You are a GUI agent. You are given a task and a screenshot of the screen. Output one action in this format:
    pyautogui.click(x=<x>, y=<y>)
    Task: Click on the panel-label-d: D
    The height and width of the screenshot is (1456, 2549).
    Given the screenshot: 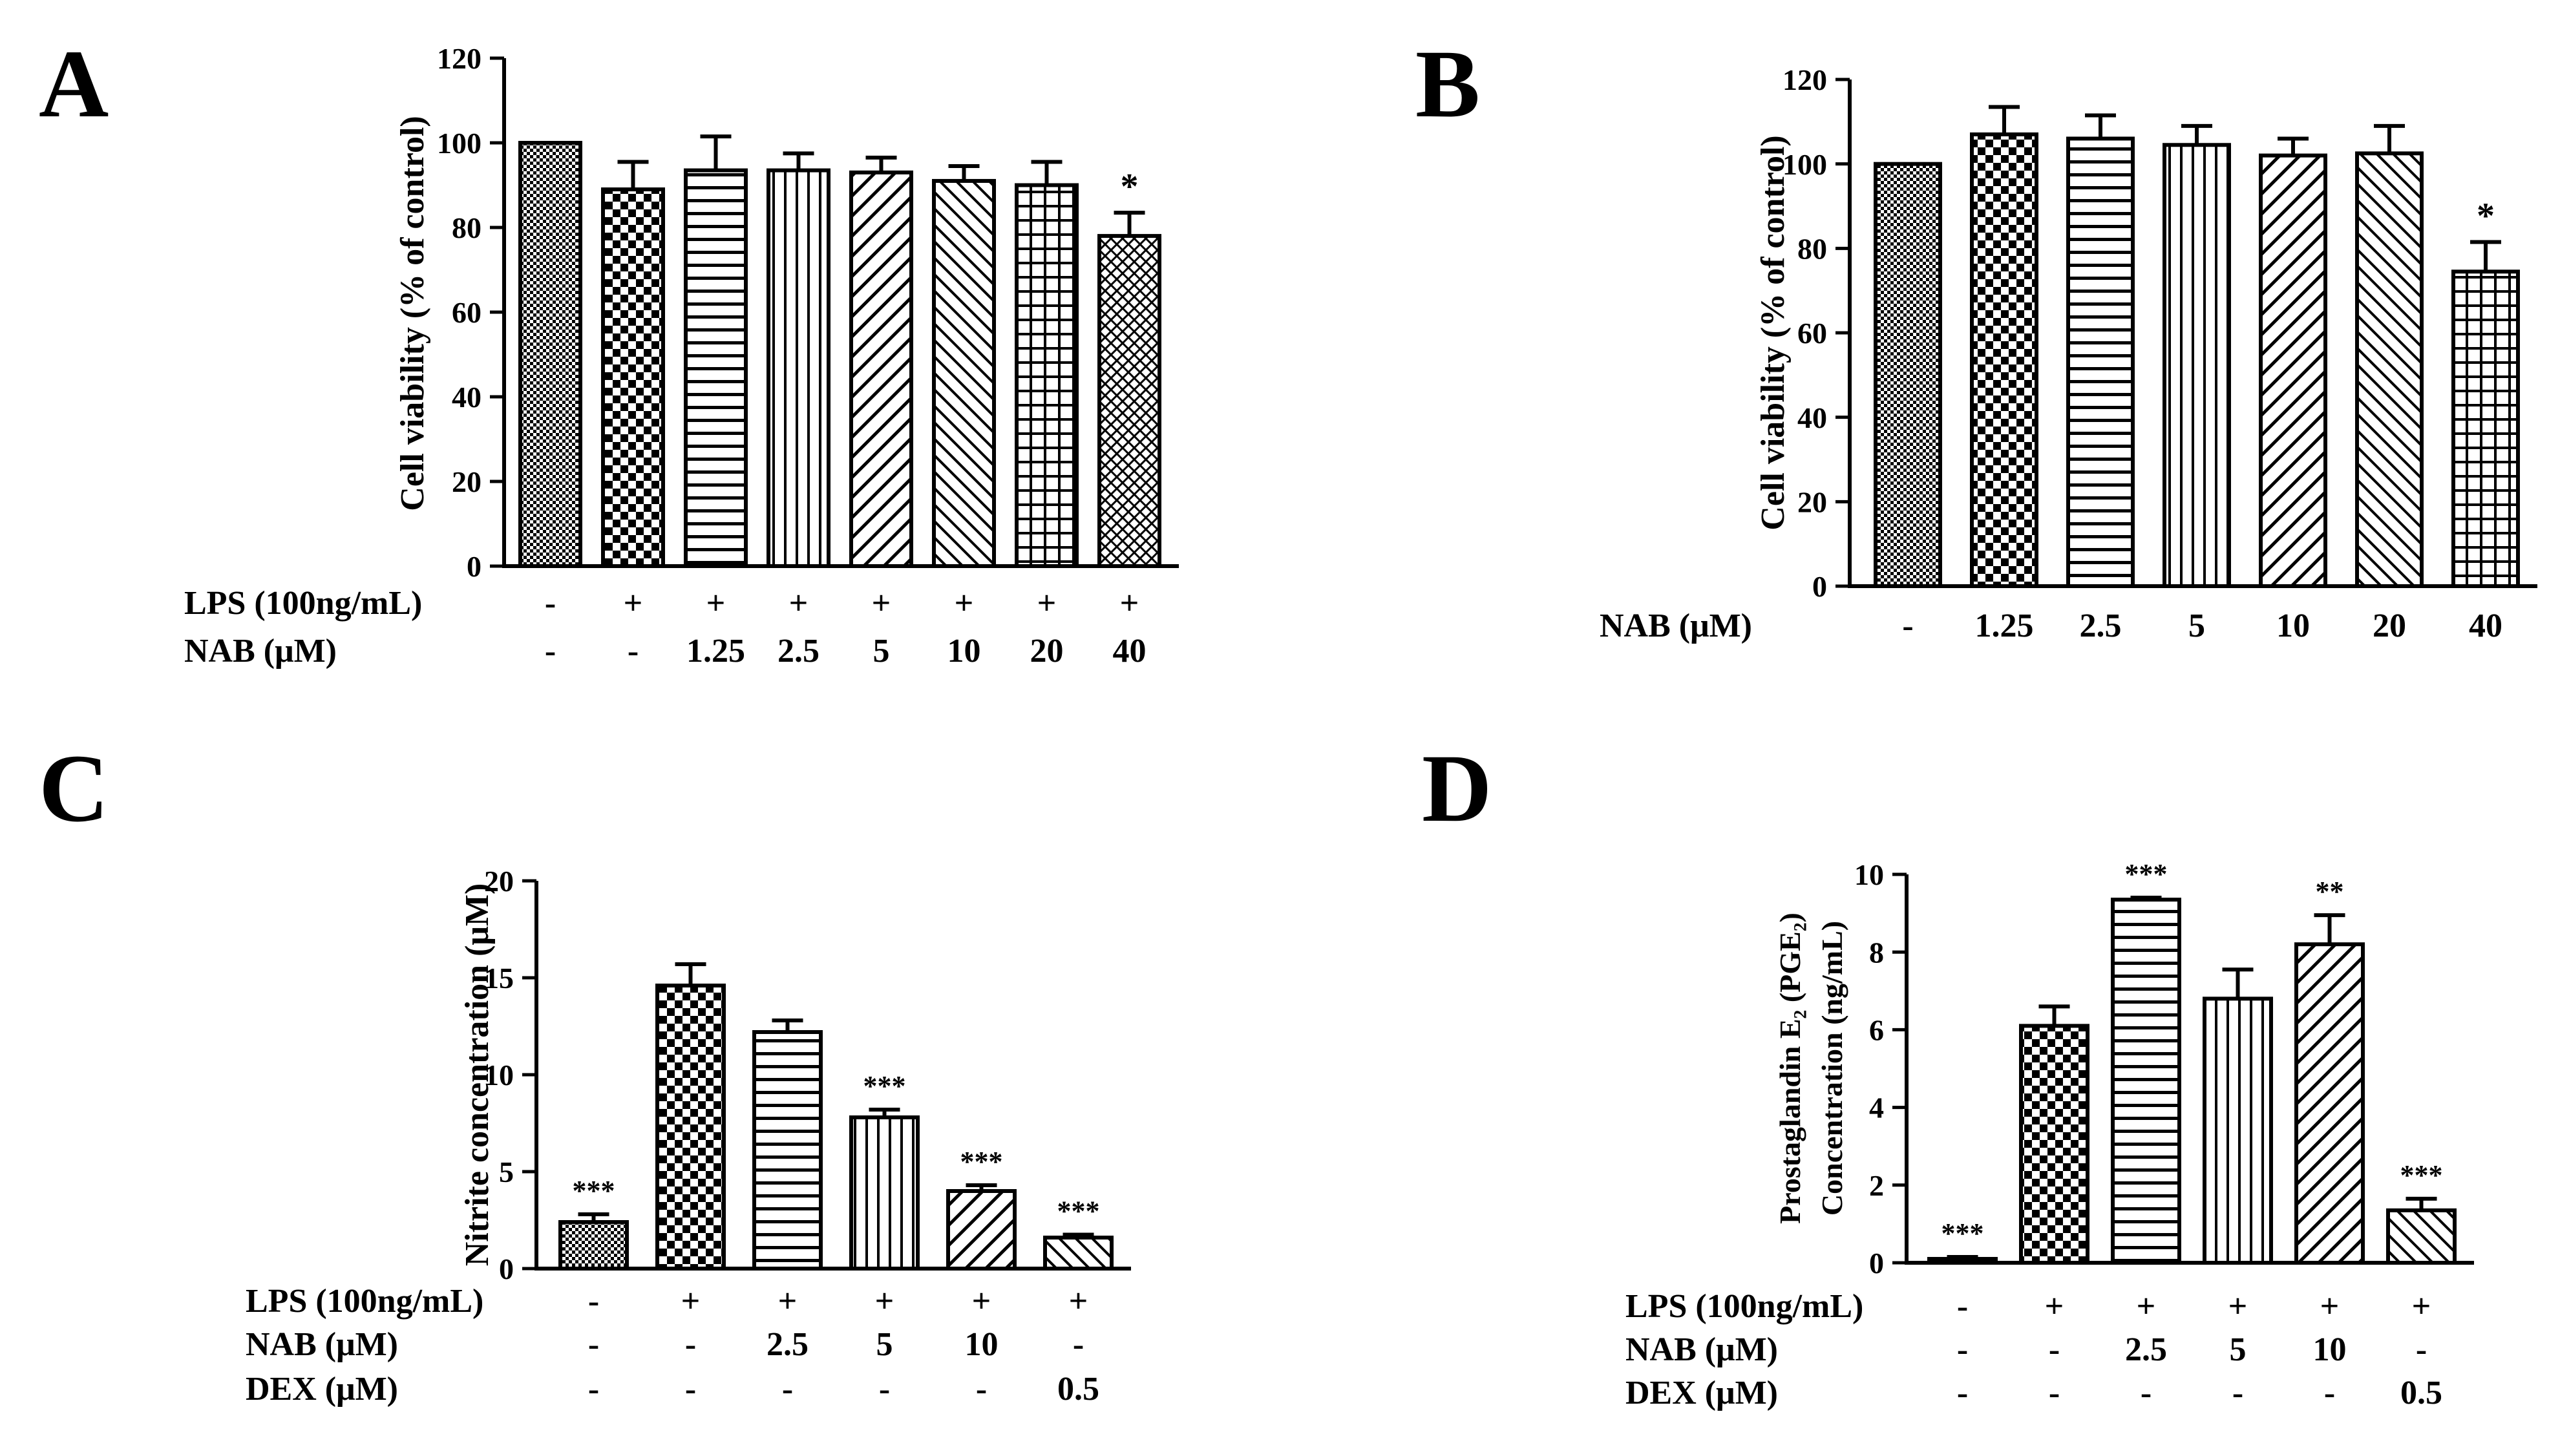 What is the action you would take?
    pyautogui.click(x=1457, y=788)
    